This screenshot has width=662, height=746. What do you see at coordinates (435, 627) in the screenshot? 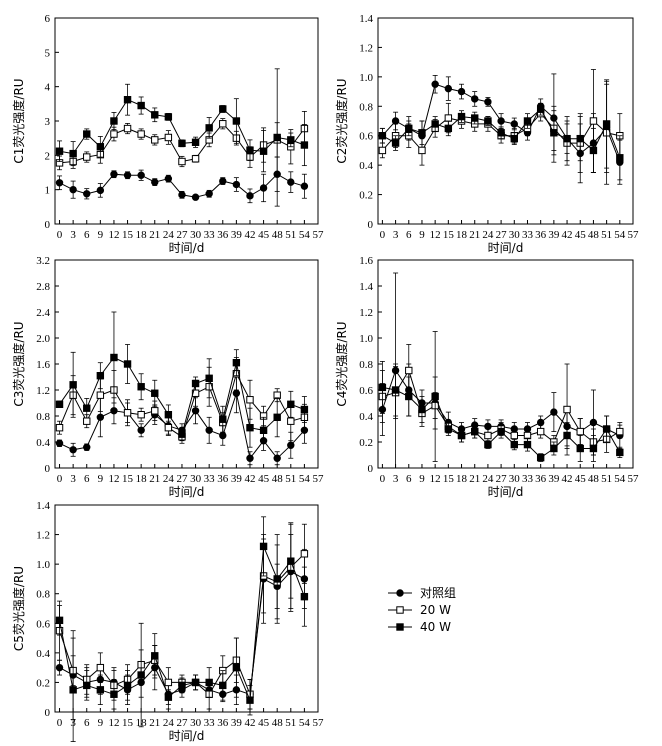
I see `legend-label: 40 W` at bounding box center [435, 627].